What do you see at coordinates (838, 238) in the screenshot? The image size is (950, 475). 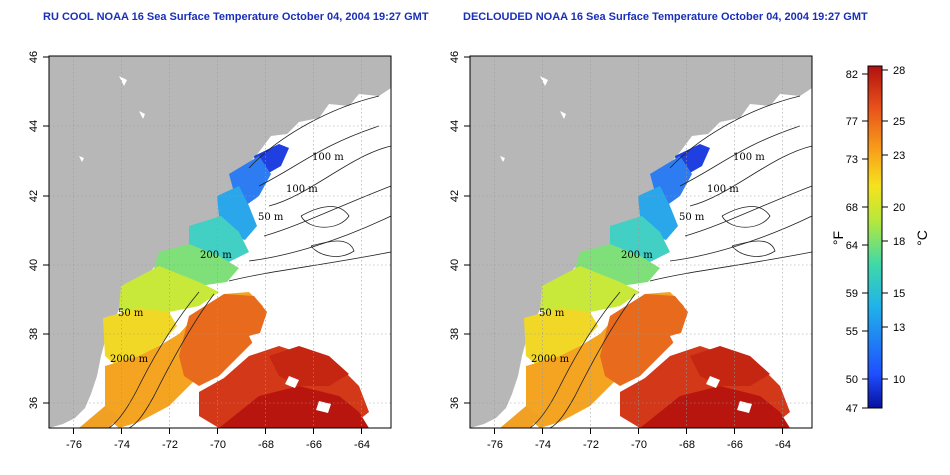 I see `fahrenheit-unit-label: °F` at bounding box center [838, 238].